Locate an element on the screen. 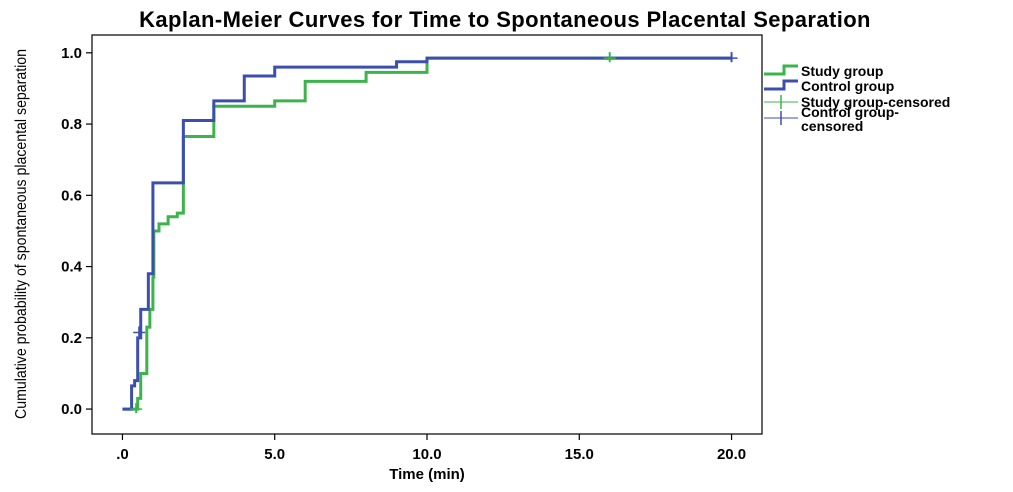 Image resolution: width=1013 pixels, height=492 pixels. y-axis: 0.0 0.2 0.4 0.6 0.8 1.0 is located at coordinates (76, 231).